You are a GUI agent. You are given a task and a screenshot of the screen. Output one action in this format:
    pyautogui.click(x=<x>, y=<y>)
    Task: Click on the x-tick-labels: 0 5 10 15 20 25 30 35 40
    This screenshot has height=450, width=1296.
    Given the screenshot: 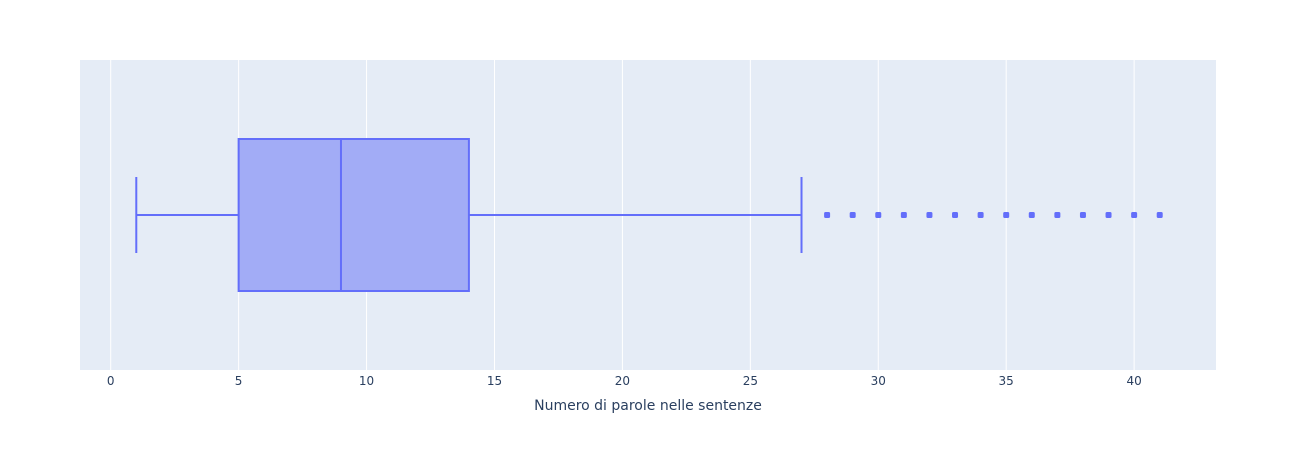 What is the action you would take?
    pyautogui.click(x=624, y=381)
    